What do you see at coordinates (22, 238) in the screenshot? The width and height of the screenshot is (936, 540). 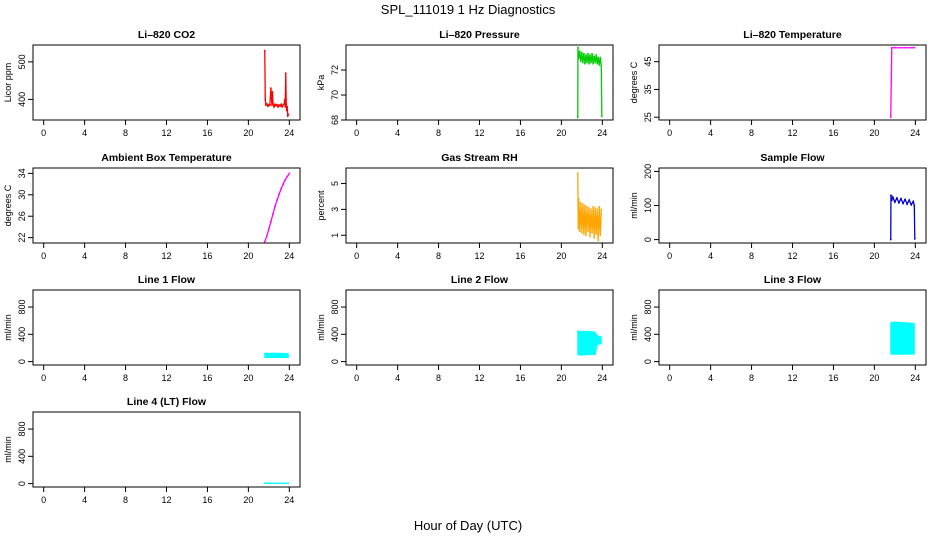 I see `y-tick-label: 22` at bounding box center [22, 238].